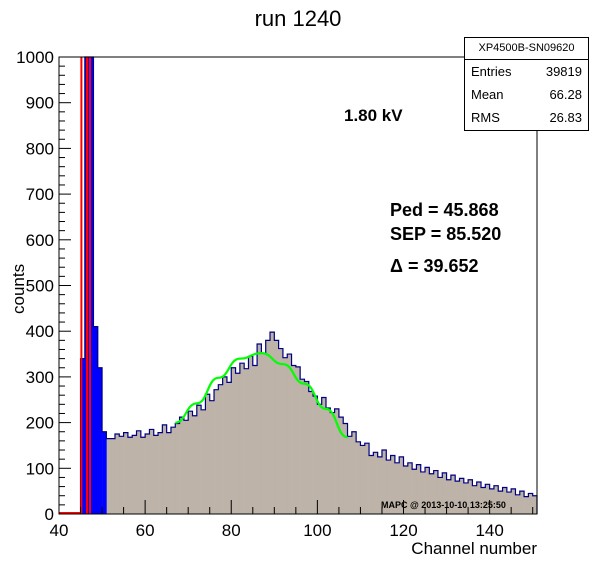  What do you see at coordinates (474, 548) in the screenshot?
I see `x-axis-label: Channel number` at bounding box center [474, 548].